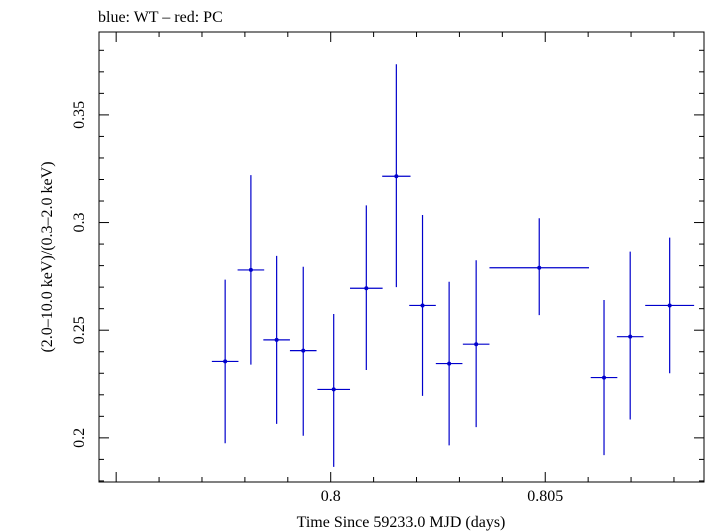 The image size is (705, 532). What do you see at coordinates (79, 438) in the screenshot?
I see `y-tick-label: 0.2` at bounding box center [79, 438].